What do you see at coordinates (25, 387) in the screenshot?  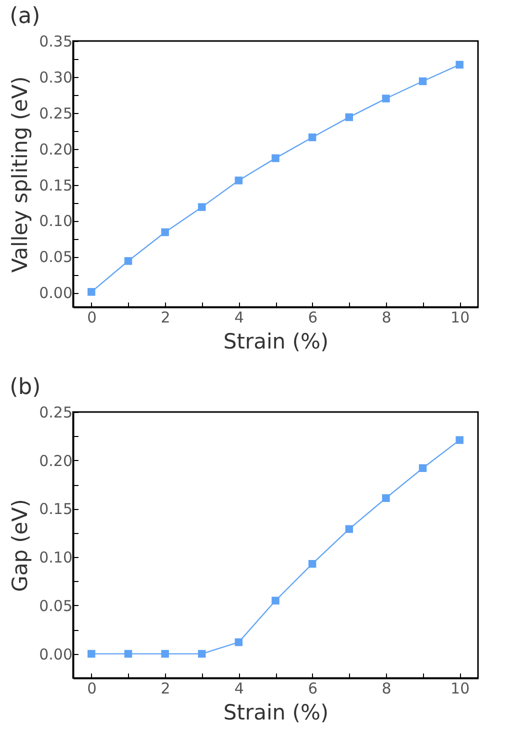 I see `chart-title: (b)` at bounding box center [25, 387].